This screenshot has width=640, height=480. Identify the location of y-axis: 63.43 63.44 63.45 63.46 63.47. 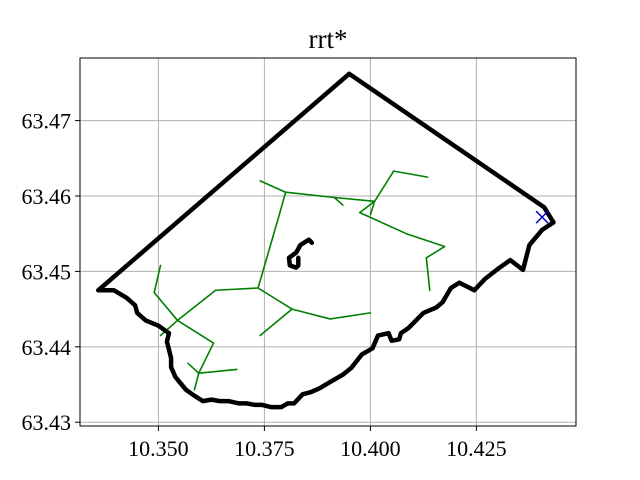
(51, 272).